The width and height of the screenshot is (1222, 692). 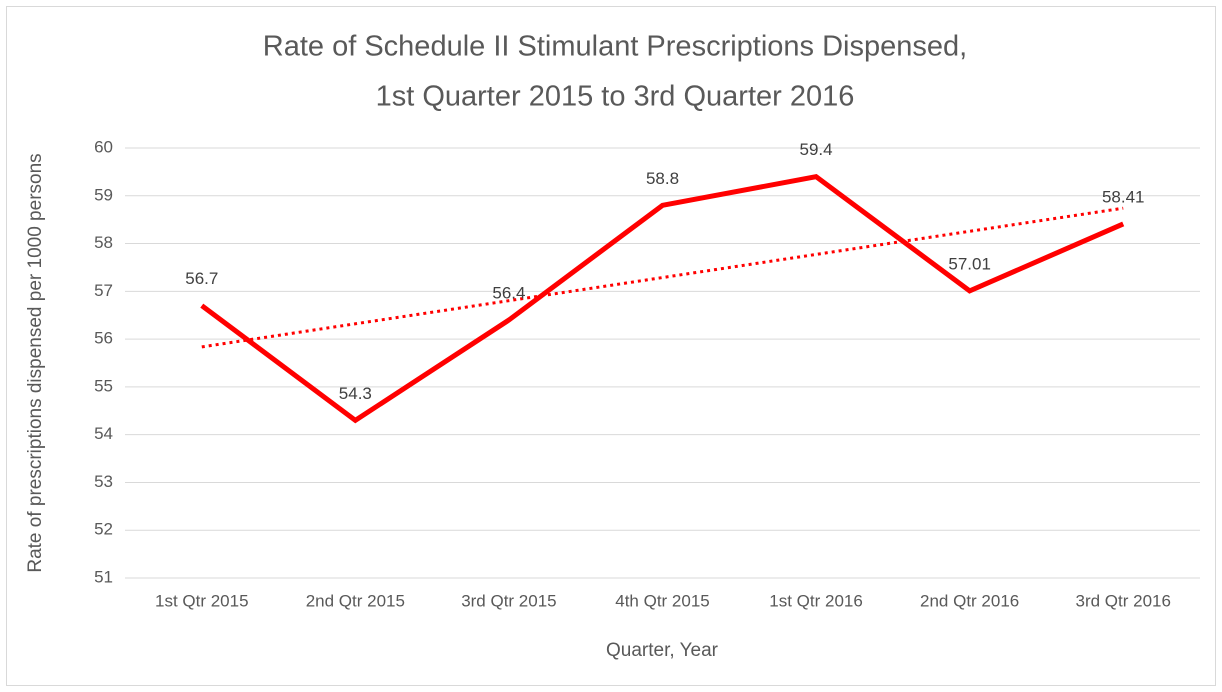 I want to click on x-tick-label: 2nd Qtr 2016, so click(x=969, y=600).